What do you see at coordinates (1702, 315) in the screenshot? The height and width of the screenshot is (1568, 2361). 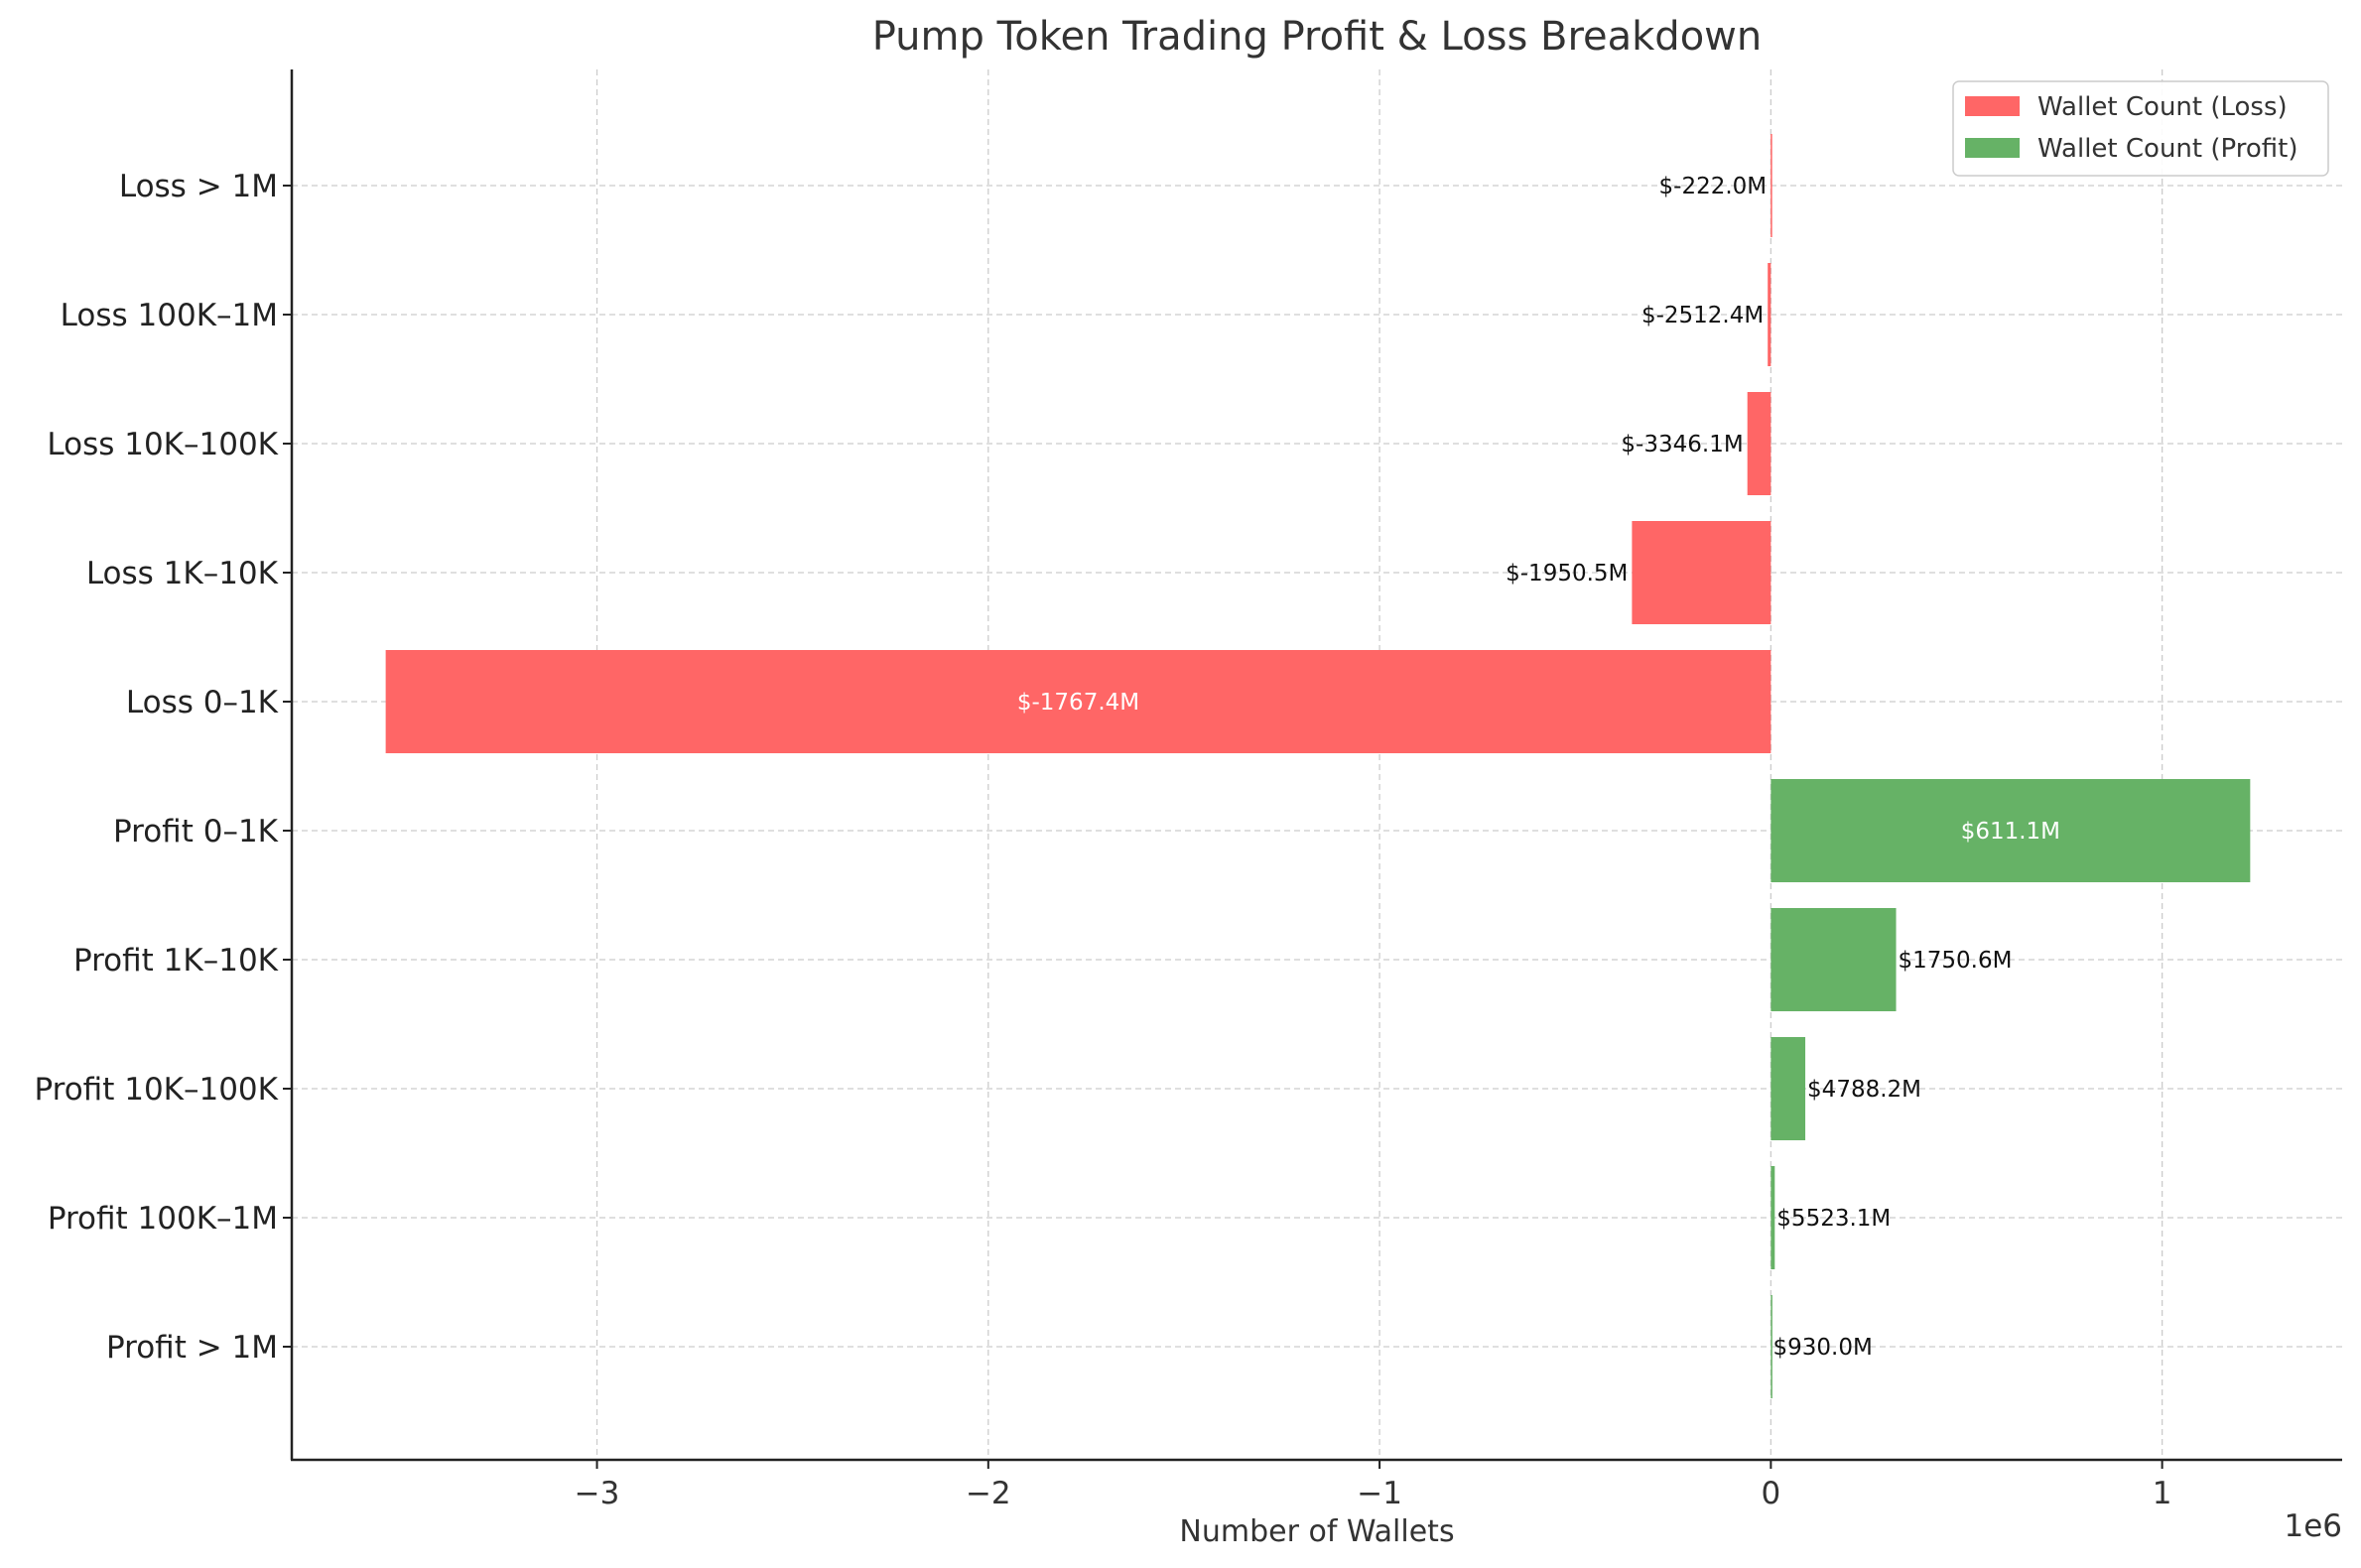 I see `bar-value-label: $-2512.4M` at bounding box center [1702, 315].